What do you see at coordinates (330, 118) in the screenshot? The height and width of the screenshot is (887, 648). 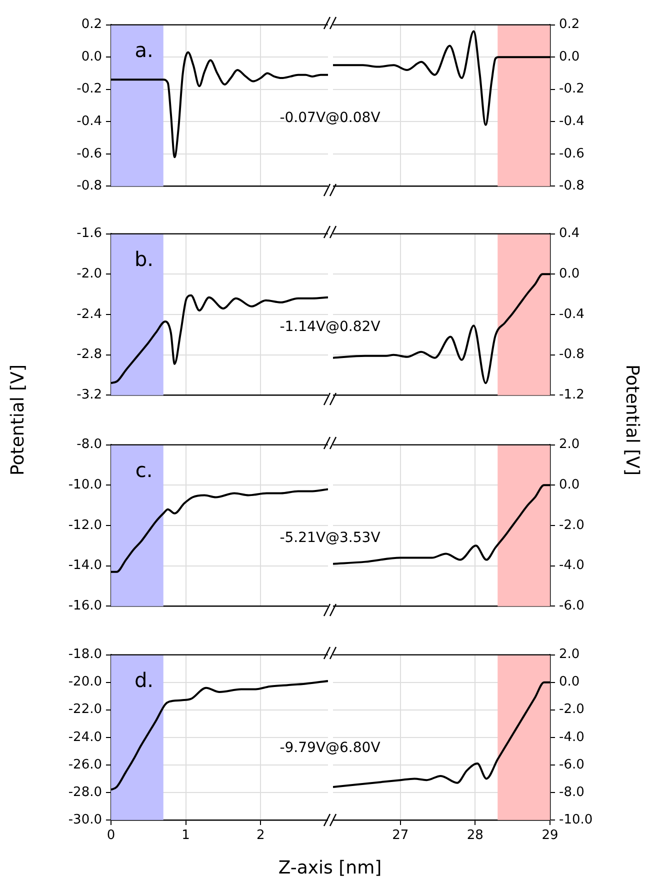 I see `annotation: -0.07V@0.08V` at bounding box center [330, 118].